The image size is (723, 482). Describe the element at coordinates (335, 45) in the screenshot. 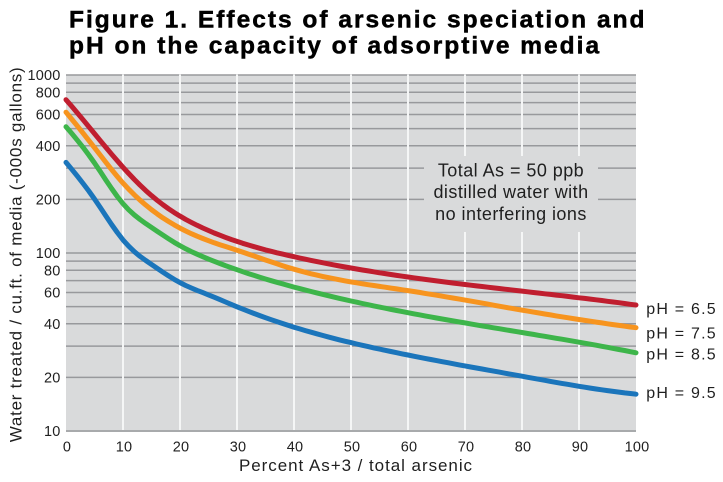

I see `svg-text:pH on the capacity of adsorpti: pH on the capacity of adsorptive media` at that location.